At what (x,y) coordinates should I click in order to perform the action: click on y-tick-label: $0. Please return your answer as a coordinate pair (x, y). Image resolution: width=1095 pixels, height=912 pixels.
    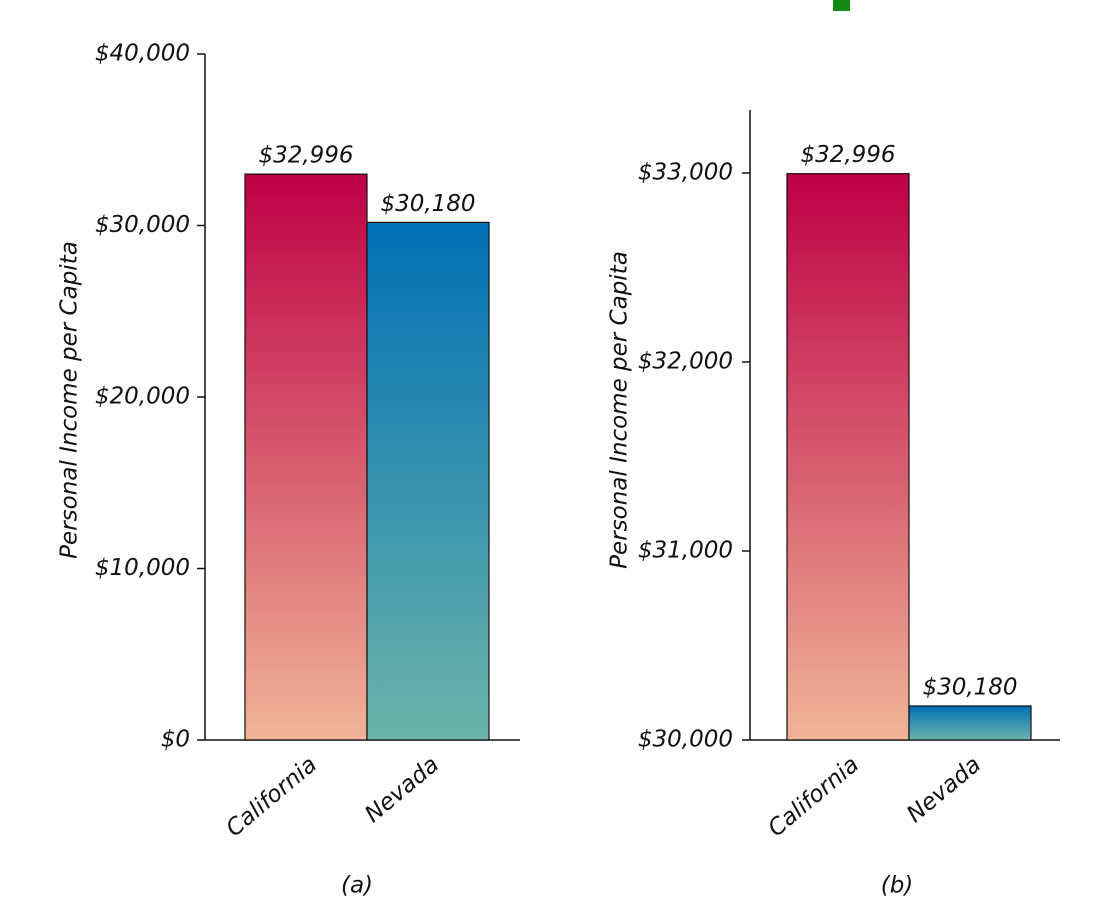
    Looking at the image, I should click on (175, 740).